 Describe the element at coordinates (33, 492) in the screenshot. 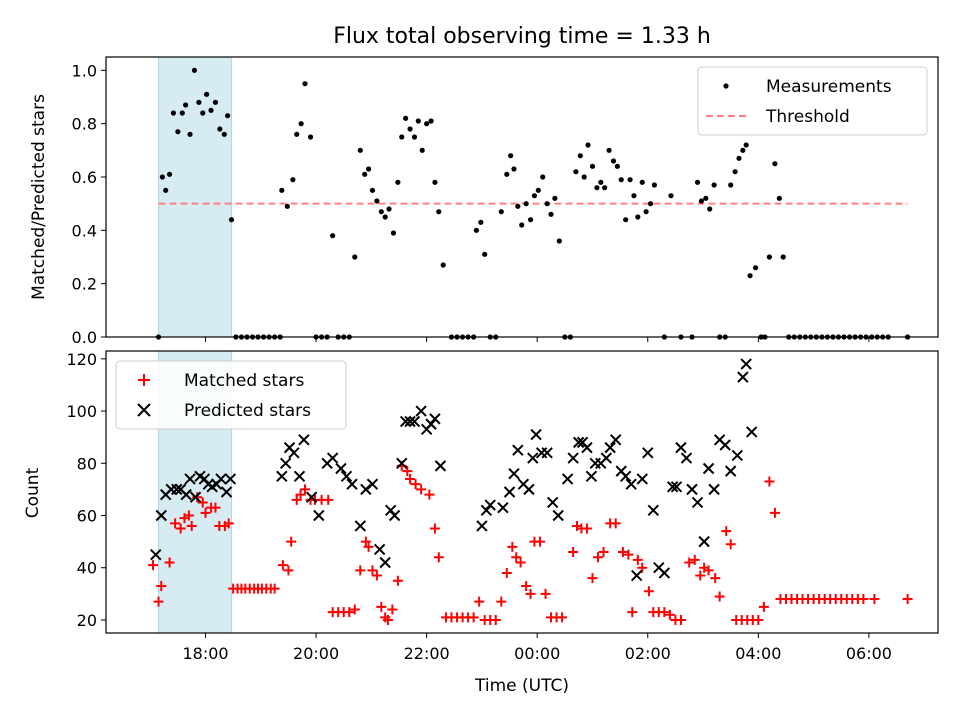

I see `bottom-y-axis-label: Count` at that location.